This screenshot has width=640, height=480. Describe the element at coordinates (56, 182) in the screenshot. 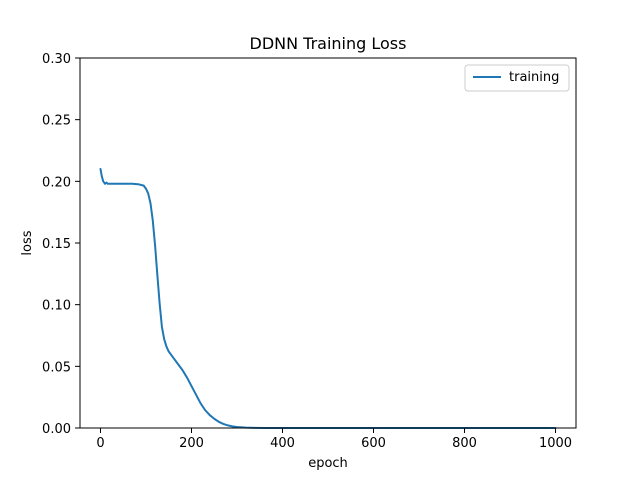

I see `y-tick-label: 0.20` at that location.